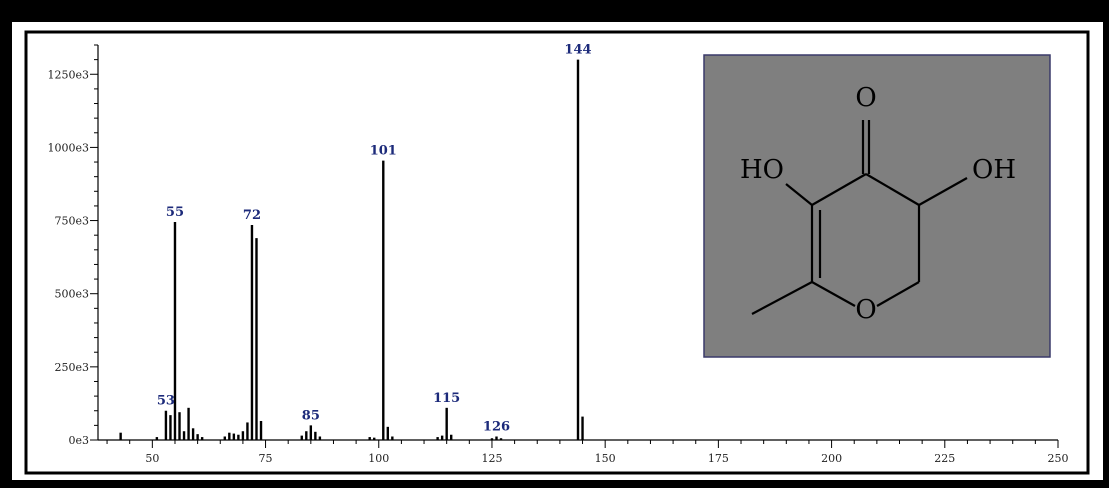  I want to click on y-tick-label: 250e3, so click(71, 367).